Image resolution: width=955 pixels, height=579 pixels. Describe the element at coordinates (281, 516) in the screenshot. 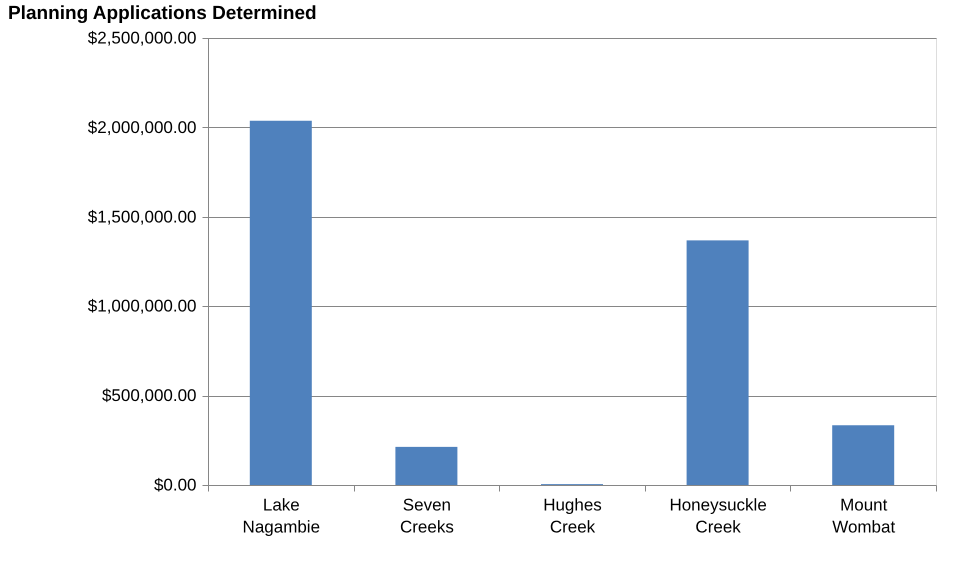

I see `x-tick-label: Lake Nagambie` at that location.